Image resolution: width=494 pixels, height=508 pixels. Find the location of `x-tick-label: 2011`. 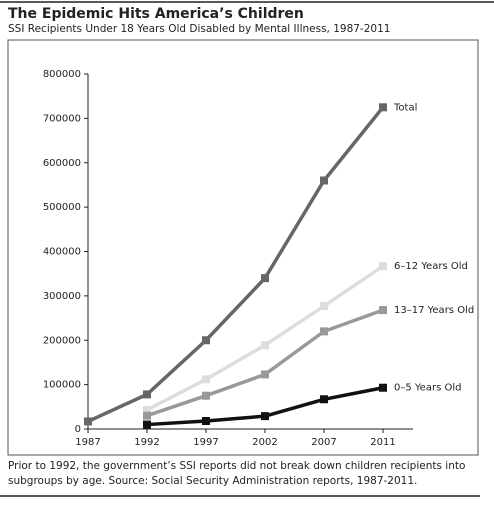

x-tick-label: 2011 is located at coordinates (382, 442).